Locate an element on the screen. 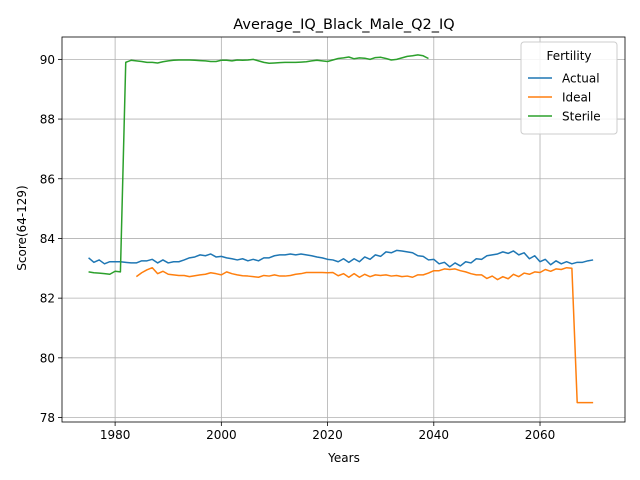  y-tick-label: 86 is located at coordinates (47, 179).